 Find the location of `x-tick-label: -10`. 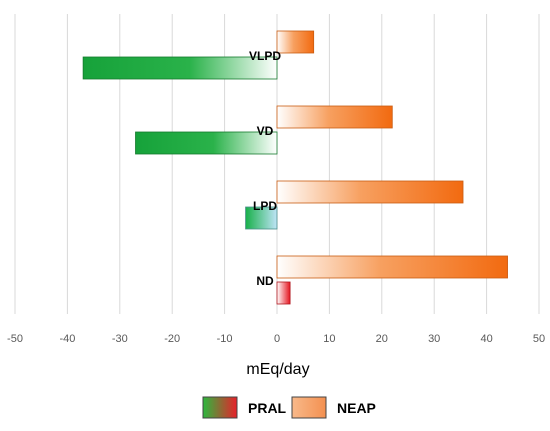

x-tick-label: -10 is located at coordinates (225, 339).